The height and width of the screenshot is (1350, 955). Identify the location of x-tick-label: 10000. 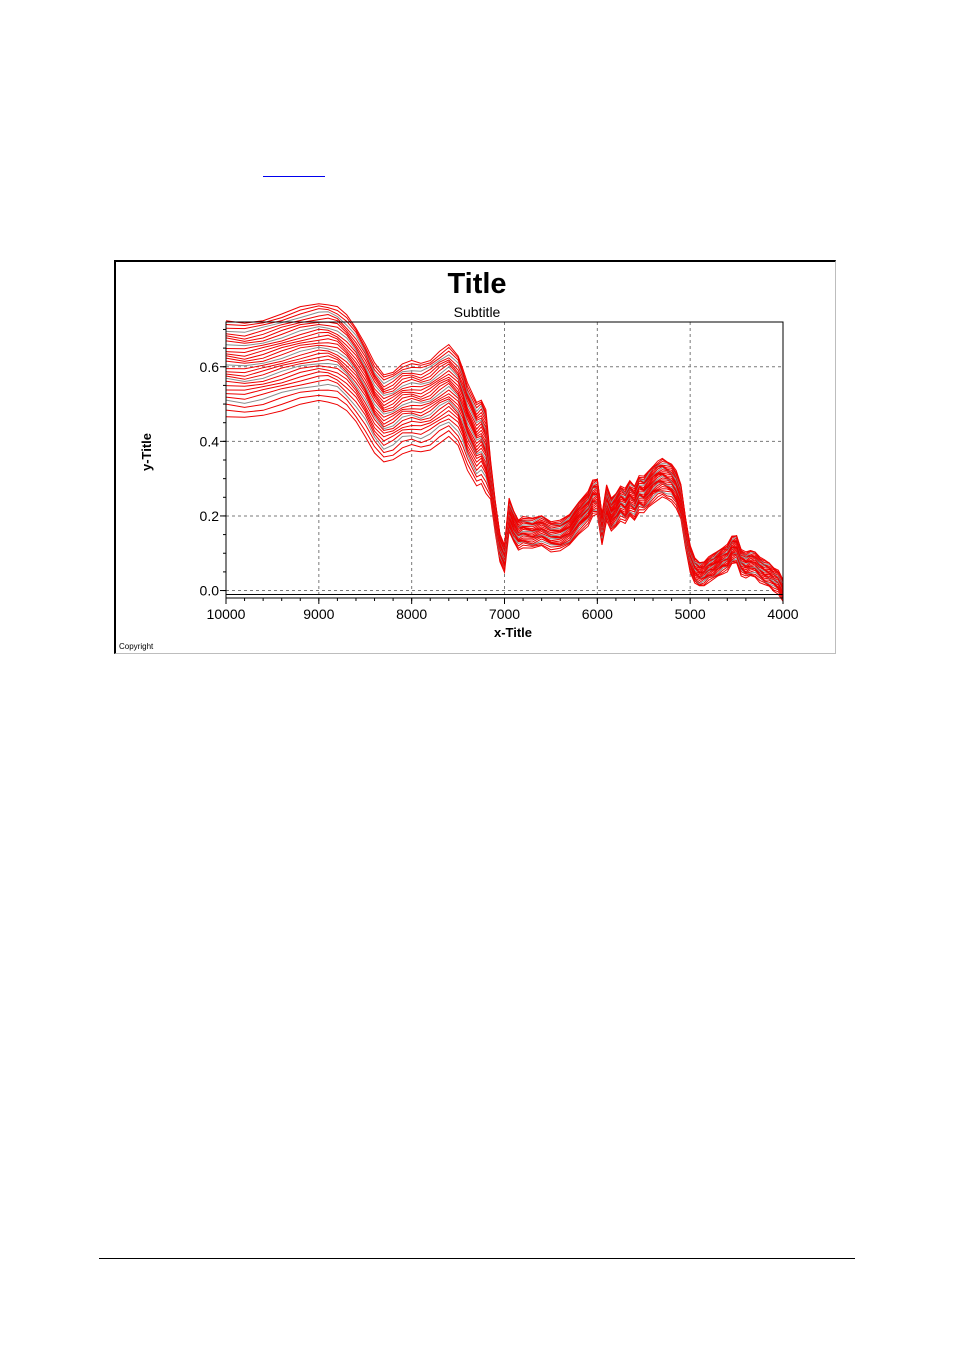
(226, 614).